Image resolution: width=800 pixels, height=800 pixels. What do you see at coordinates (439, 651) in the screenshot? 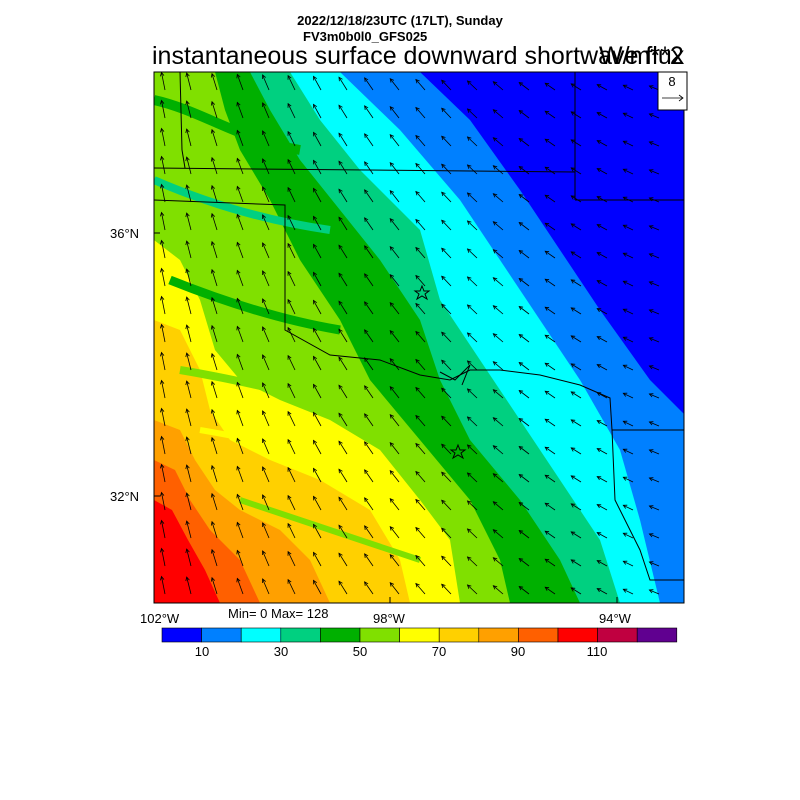
I see `colorbar-label: 70` at bounding box center [439, 651].